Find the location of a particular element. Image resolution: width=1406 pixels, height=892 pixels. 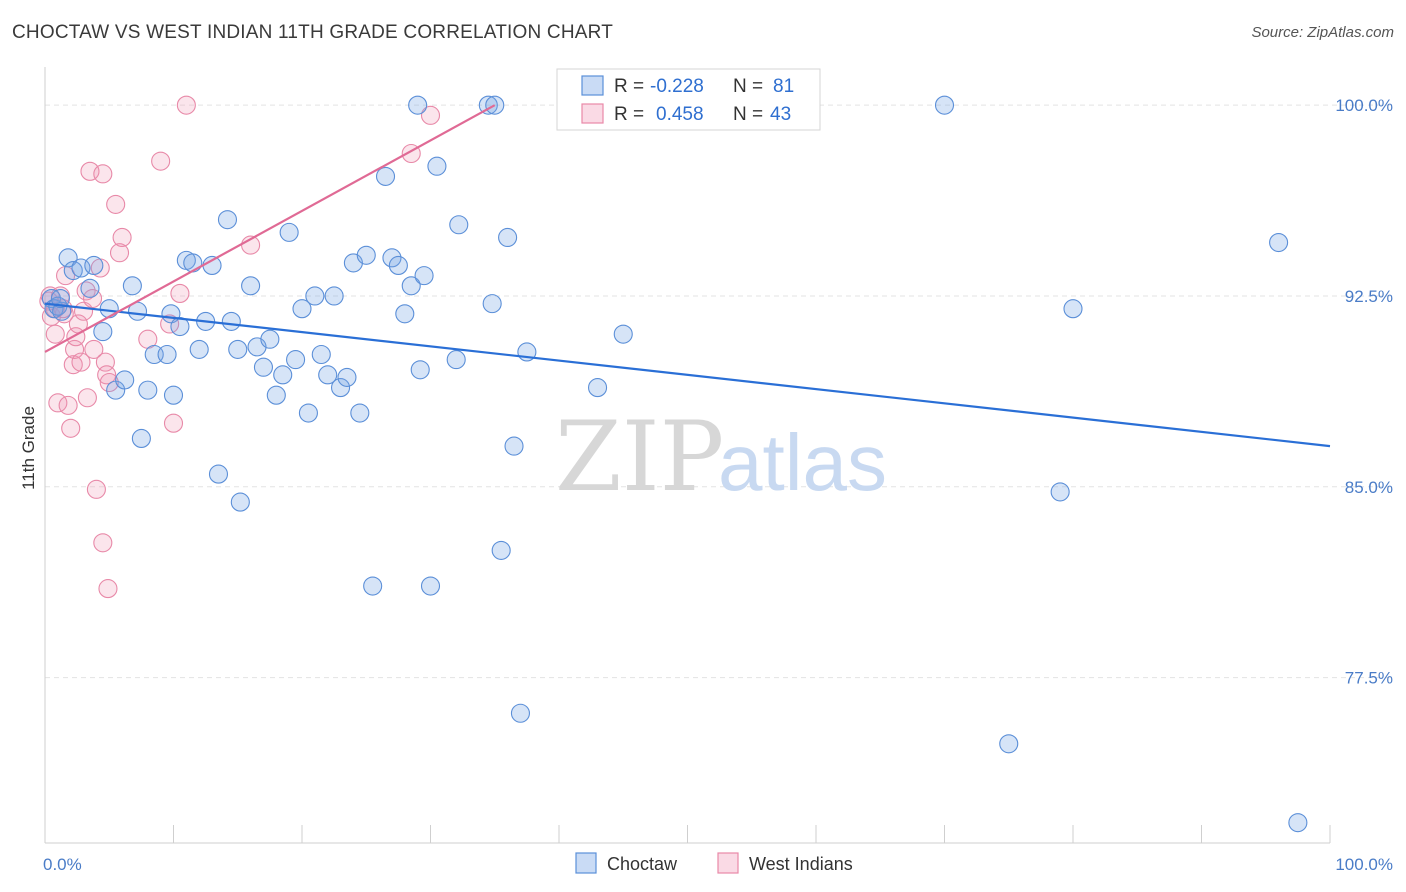

legend-r-value-west-indians: 0.458 is located at coordinates (680, 114).